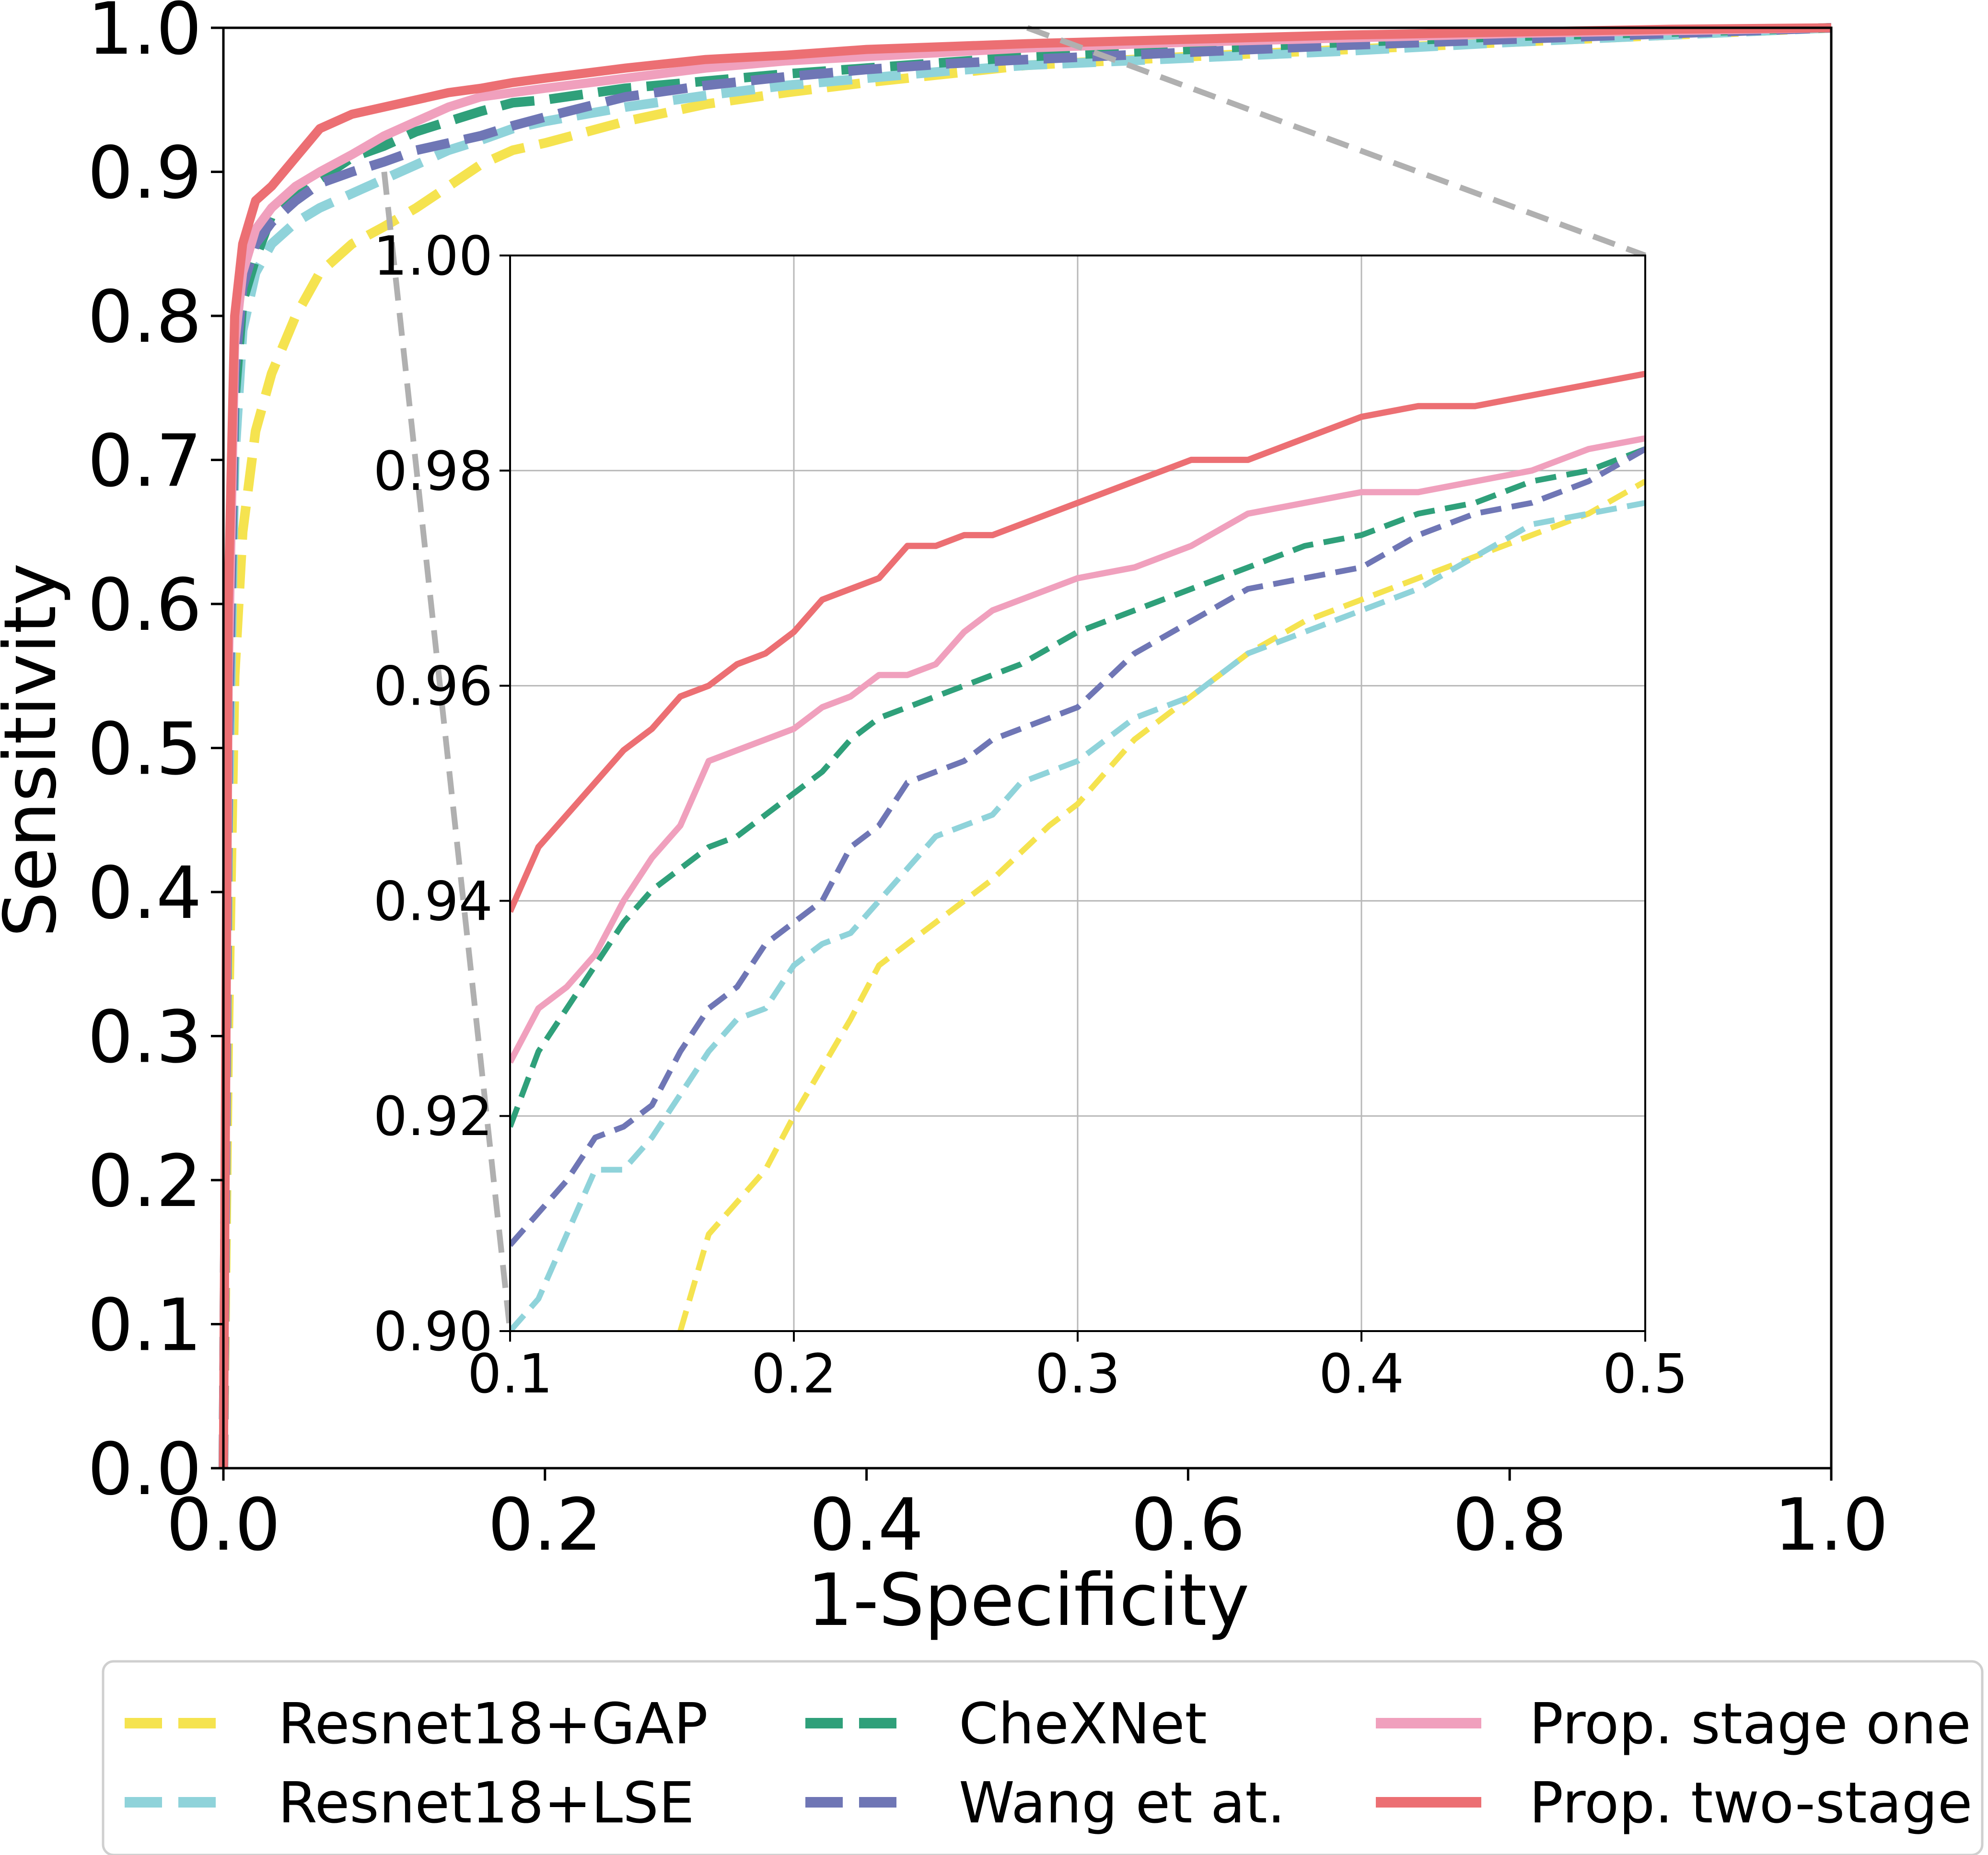 This screenshot has width=1988, height=1855. Describe the element at coordinates (144, 461) in the screenshot. I see `main-y-tick-label: 0.7` at that location.